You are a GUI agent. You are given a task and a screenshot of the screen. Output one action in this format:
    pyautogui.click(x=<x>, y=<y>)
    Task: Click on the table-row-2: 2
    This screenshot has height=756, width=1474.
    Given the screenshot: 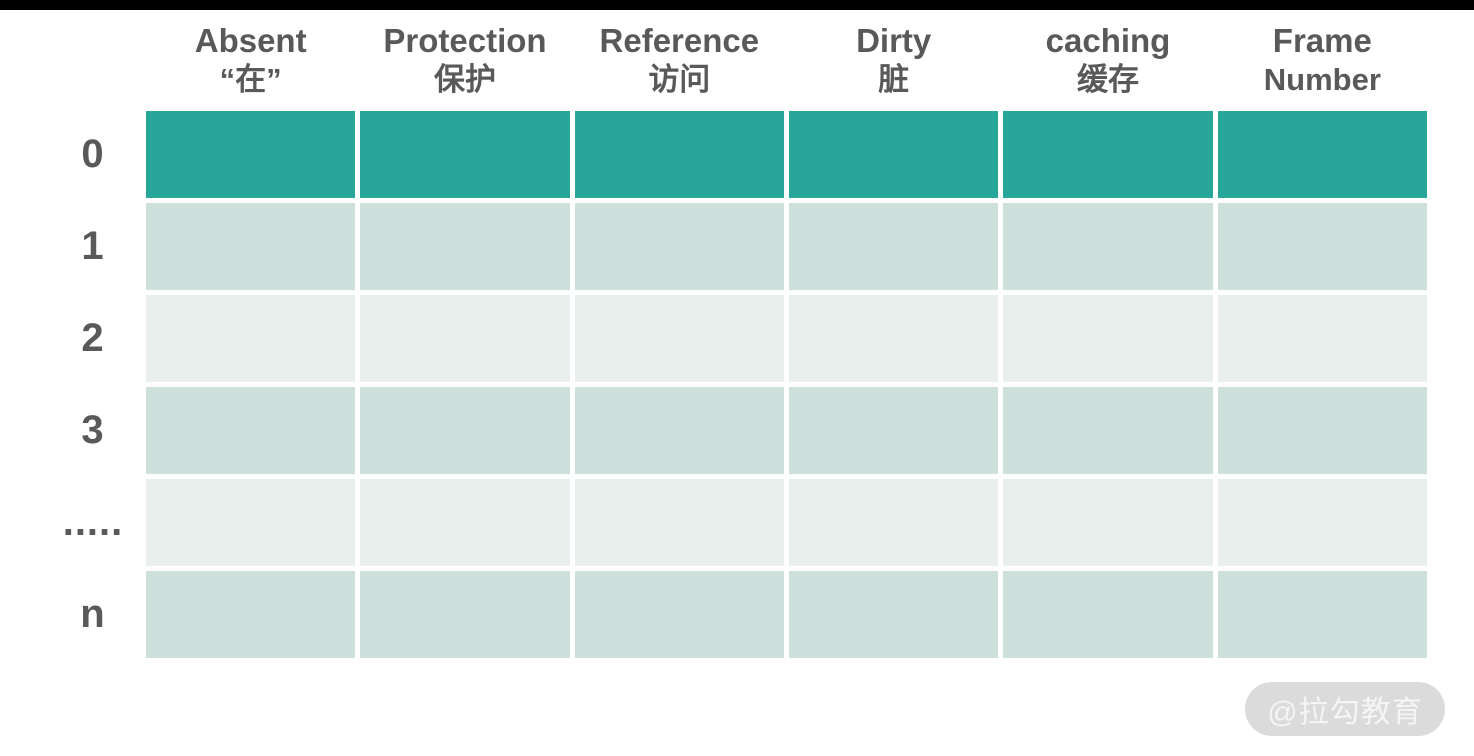 What is the action you would take?
    pyautogui.click(x=754, y=338)
    